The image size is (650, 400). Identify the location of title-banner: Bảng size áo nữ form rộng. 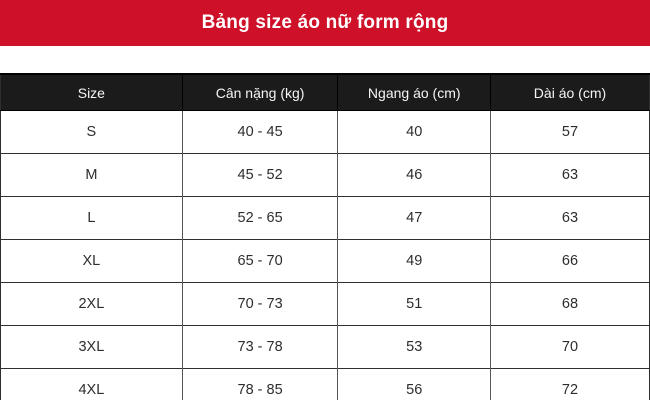
(325, 23).